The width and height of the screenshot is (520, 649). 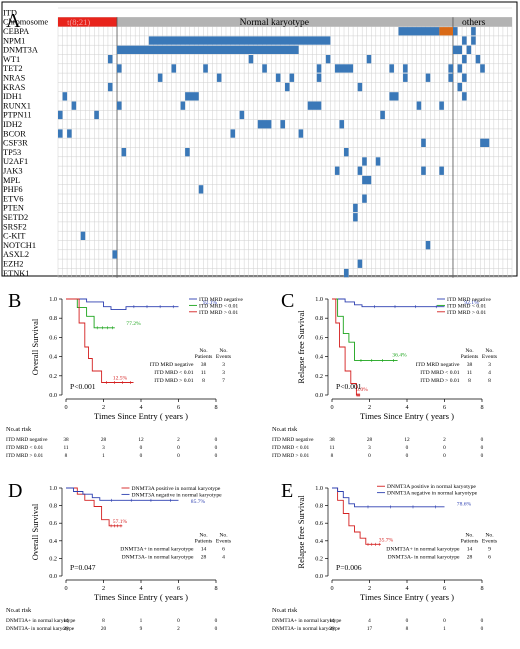 What do you see at coordinates (432, 494) in the screenshot?
I see `chart-e-legend-entry: DNMT3A negative in normal karyotype` at bounding box center [432, 494].